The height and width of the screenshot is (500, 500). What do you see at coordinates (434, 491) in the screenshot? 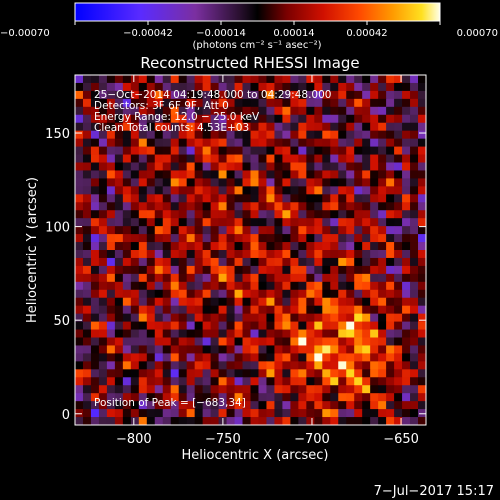
I see `footer-date: 7−Jul−2017 15:17` at bounding box center [434, 491].